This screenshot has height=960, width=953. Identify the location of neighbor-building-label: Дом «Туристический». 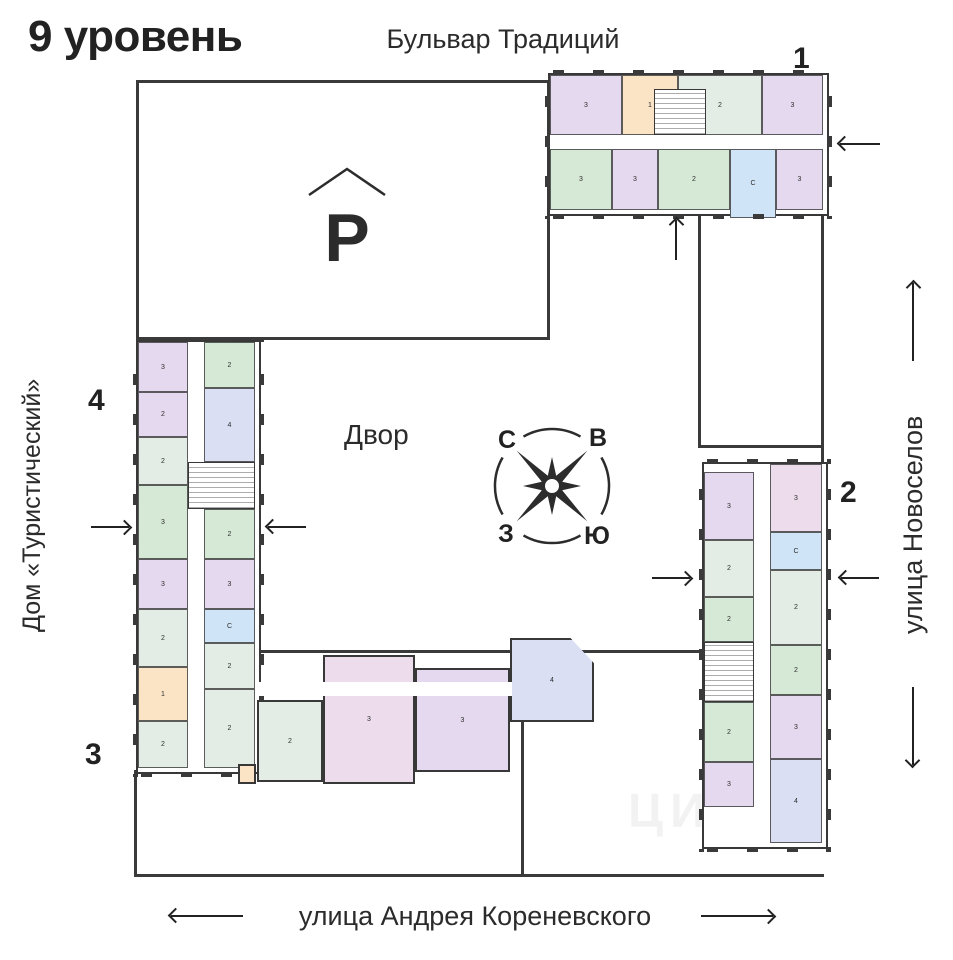
(32, 505).